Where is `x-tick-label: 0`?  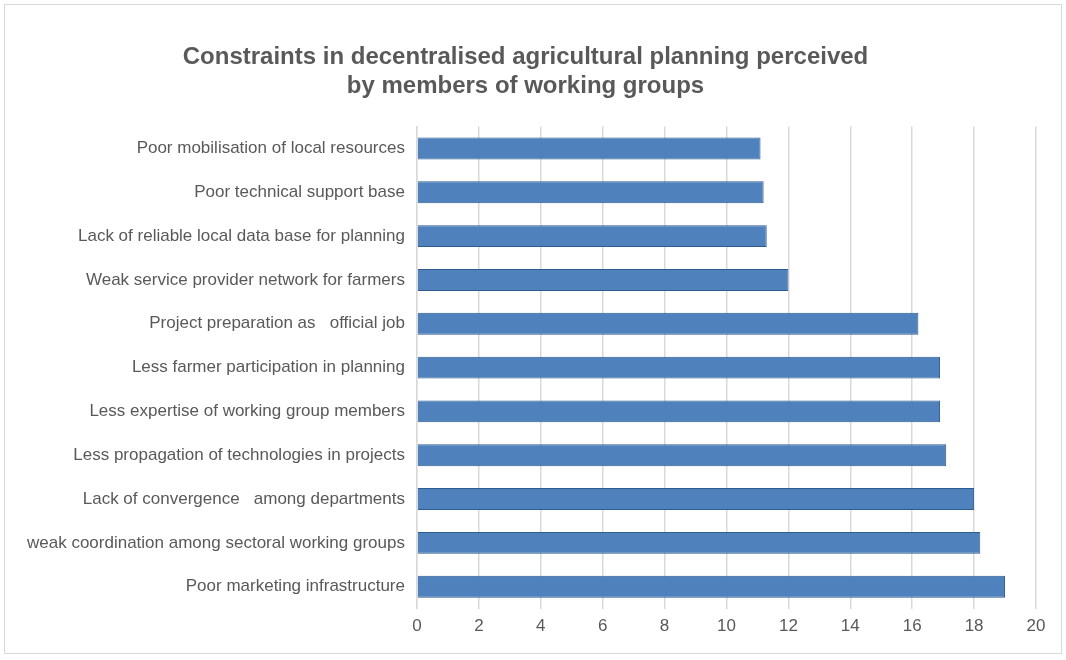 x-tick-label: 0 is located at coordinates (417, 626).